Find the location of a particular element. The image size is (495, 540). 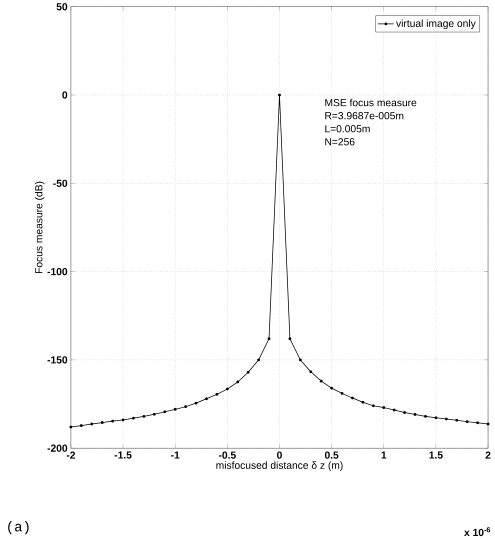

annotation: L=0.005m is located at coordinates (347, 128).